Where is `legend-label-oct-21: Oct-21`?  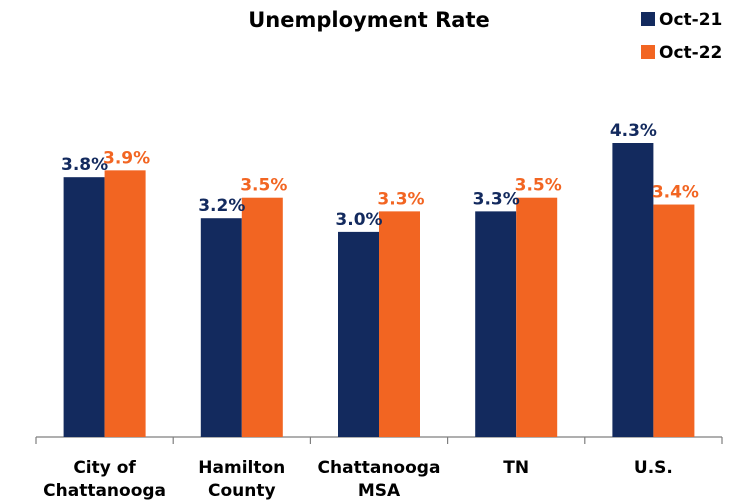 legend-label-oct-21: Oct-21 is located at coordinates (690, 20).